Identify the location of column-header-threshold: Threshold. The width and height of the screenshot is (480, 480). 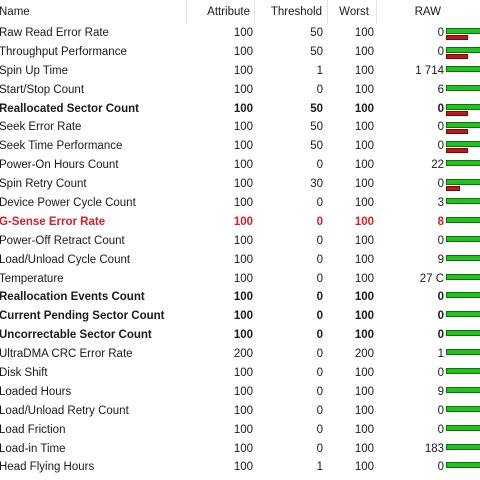
(291, 12).